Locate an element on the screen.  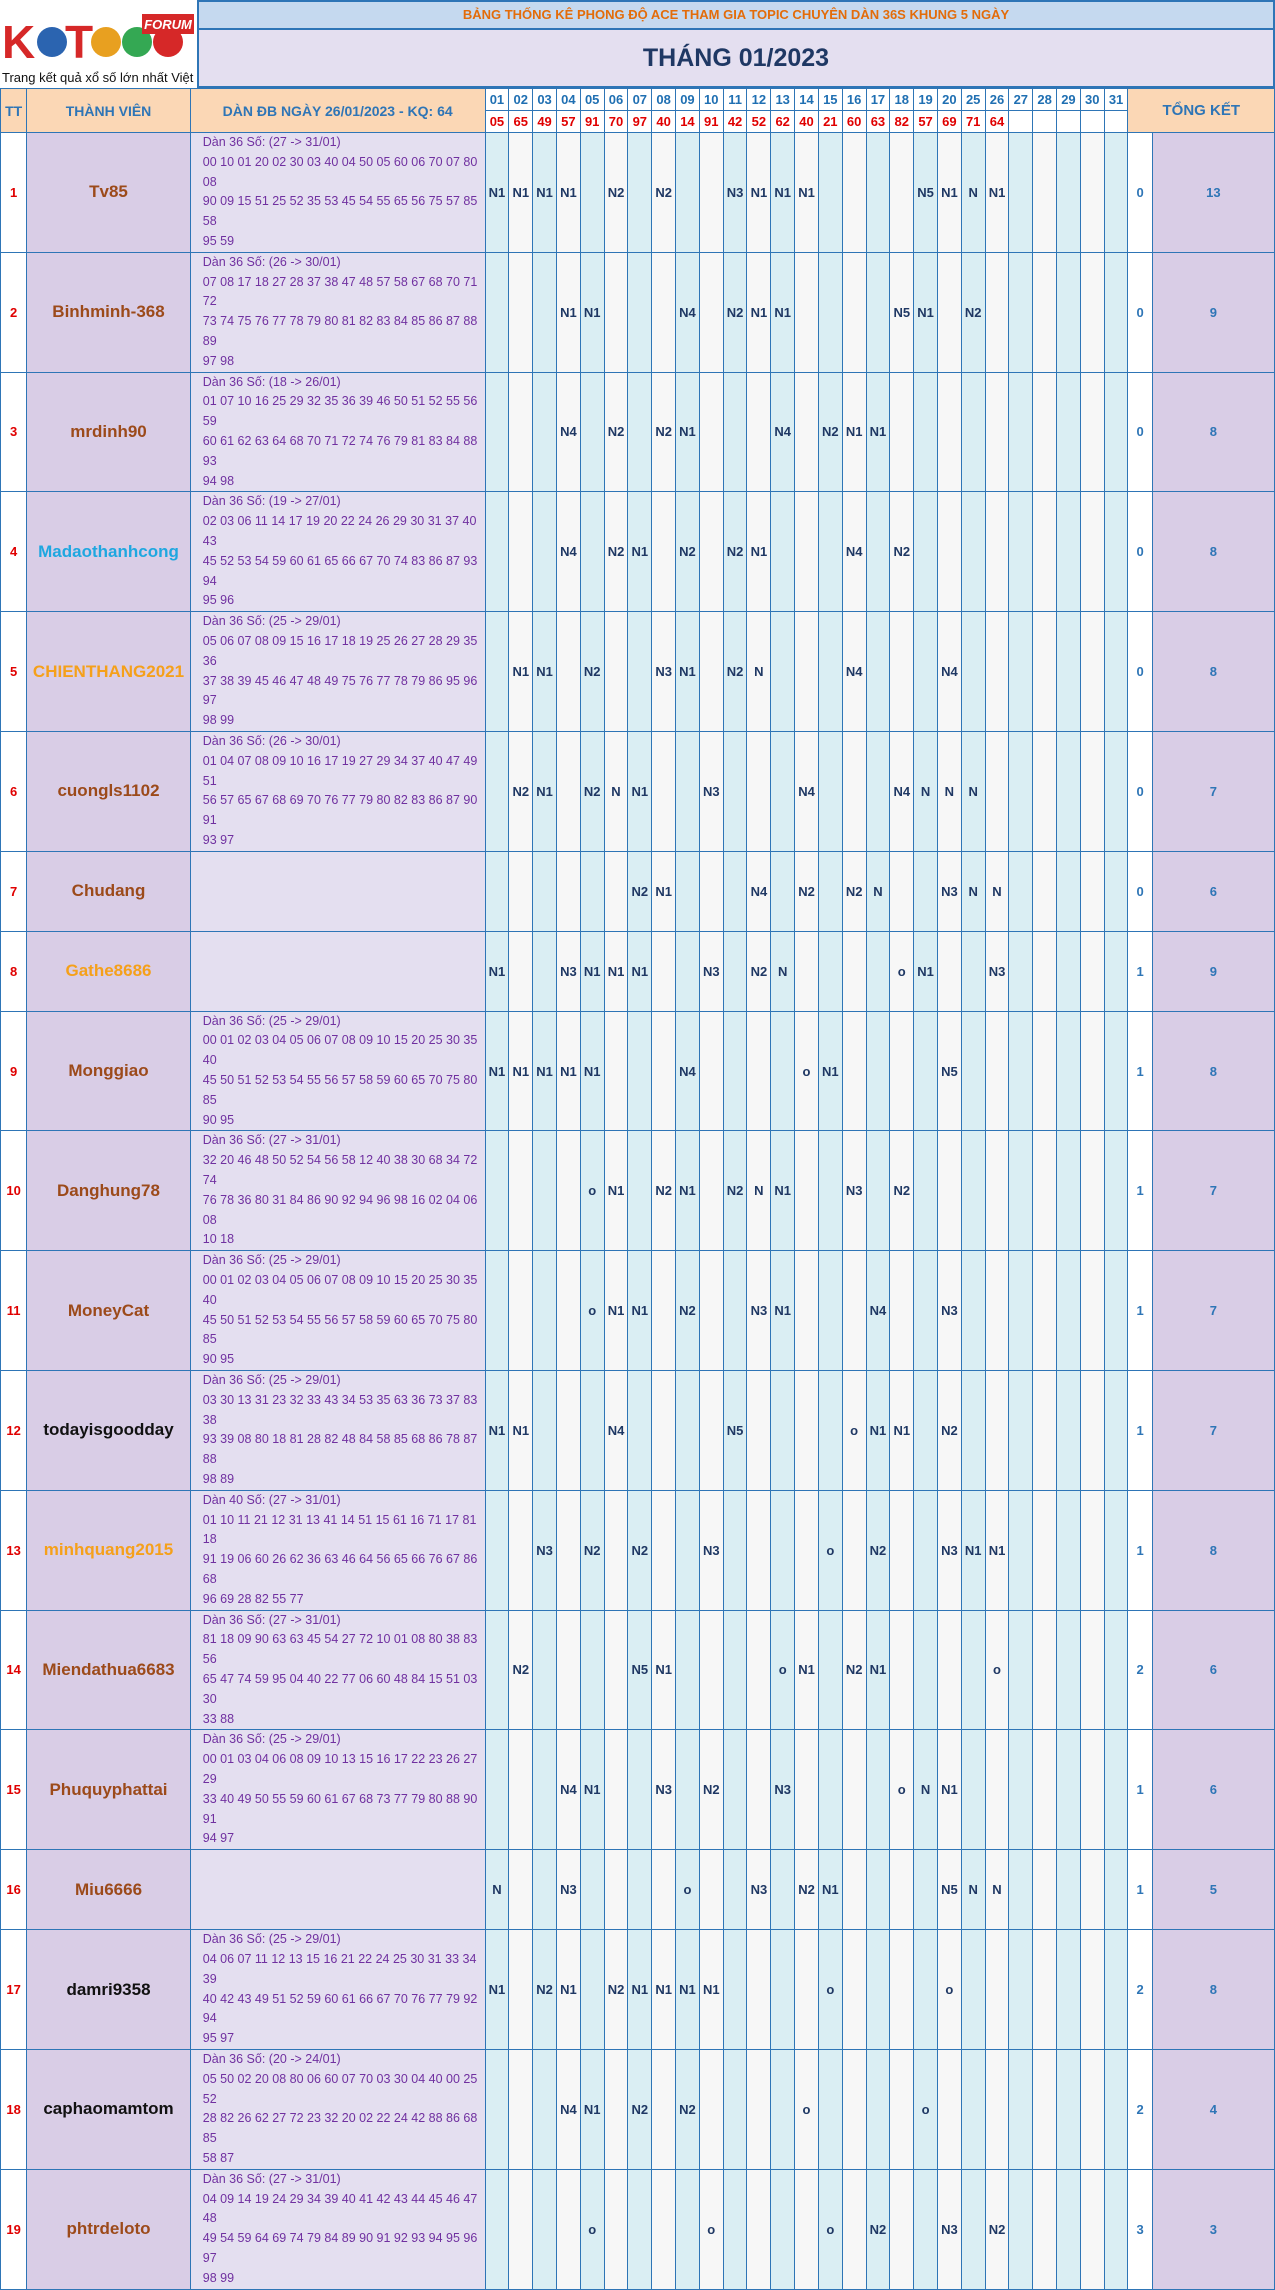
day-cell-26: N is located at coordinates (997, 1890).